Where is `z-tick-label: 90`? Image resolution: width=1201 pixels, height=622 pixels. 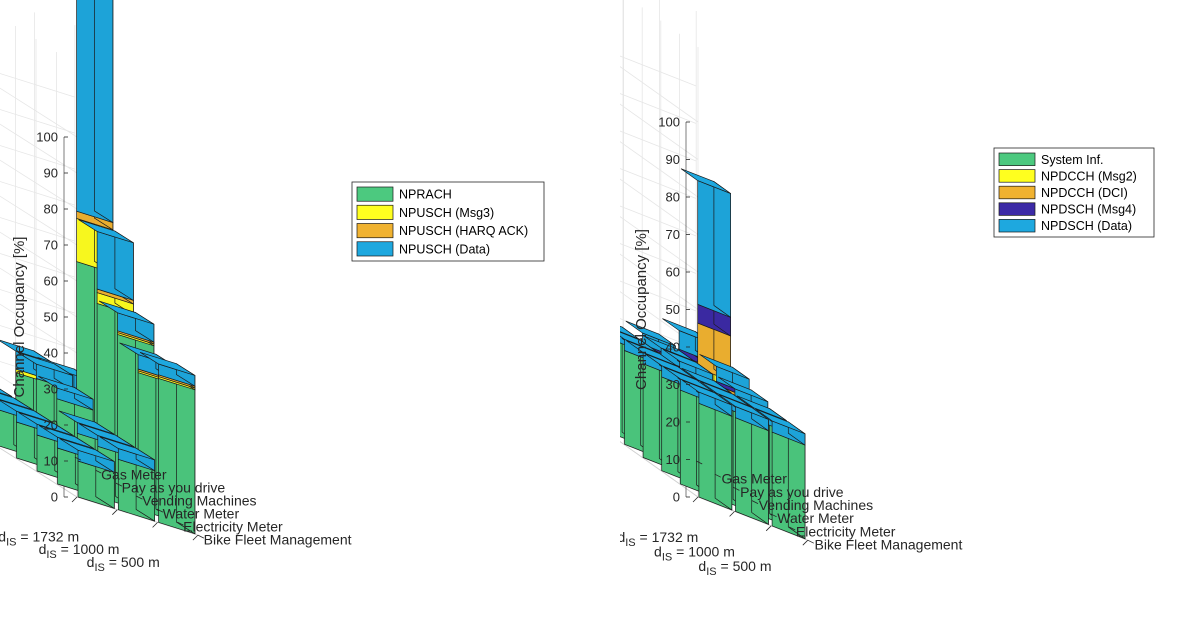
z-tick-label: 90 is located at coordinates (51, 173).